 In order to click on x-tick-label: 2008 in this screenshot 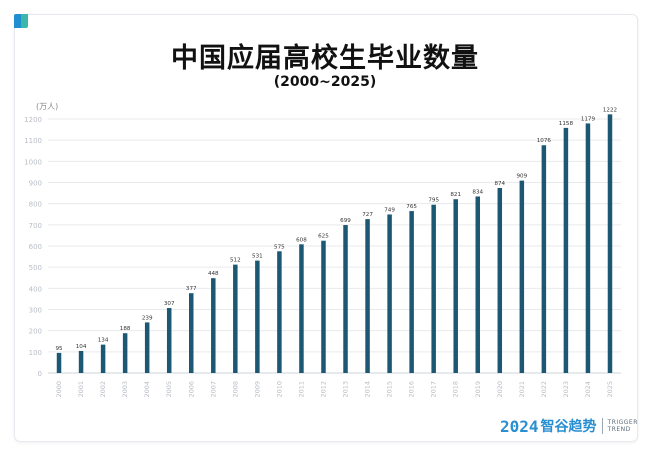, I will do `click(235, 389)`.